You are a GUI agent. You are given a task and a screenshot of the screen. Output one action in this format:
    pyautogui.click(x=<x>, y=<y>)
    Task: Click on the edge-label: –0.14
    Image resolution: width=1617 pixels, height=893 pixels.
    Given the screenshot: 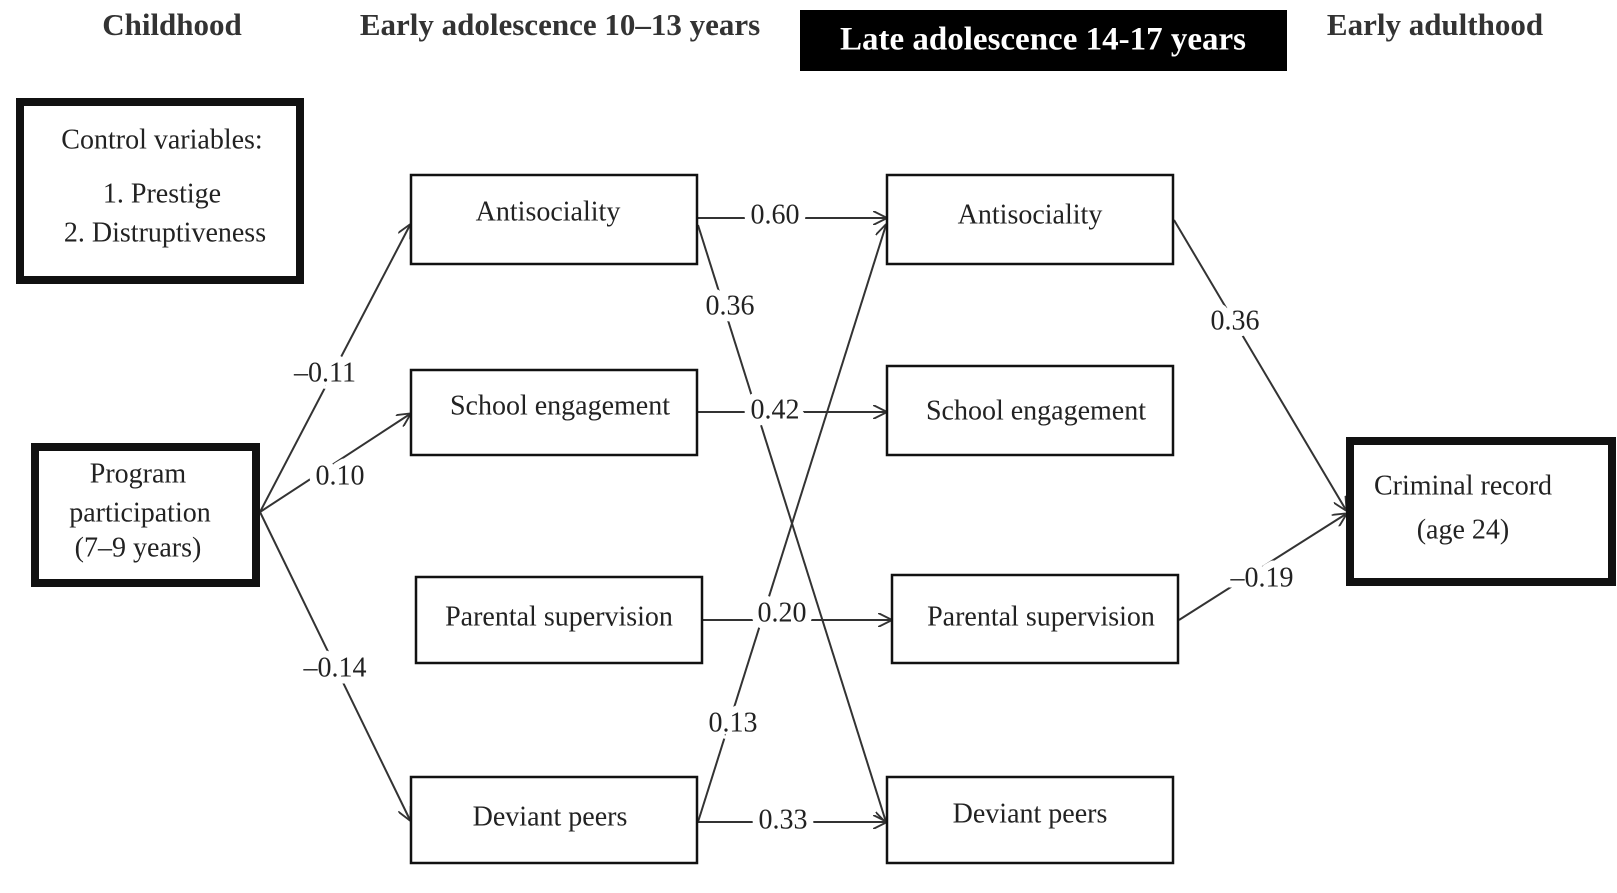 What is the action you would take?
    pyautogui.click(x=335, y=667)
    